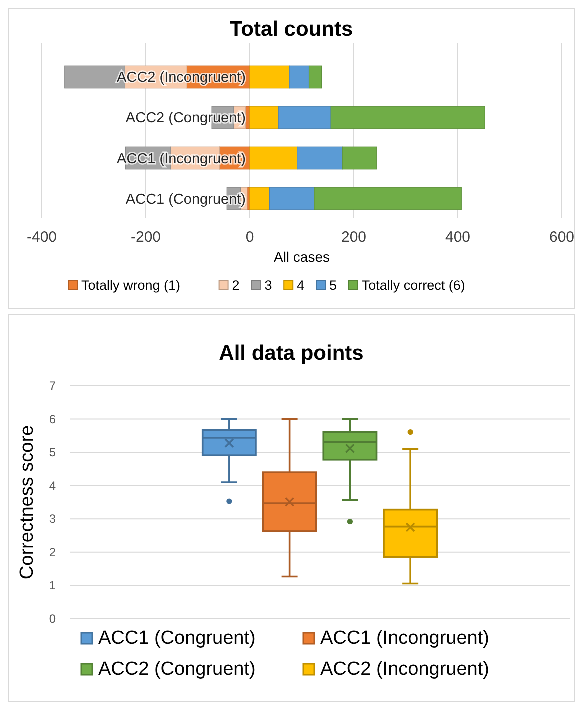 This screenshot has width=583, height=709. I want to click on x-tick-label: 600, so click(562, 237).